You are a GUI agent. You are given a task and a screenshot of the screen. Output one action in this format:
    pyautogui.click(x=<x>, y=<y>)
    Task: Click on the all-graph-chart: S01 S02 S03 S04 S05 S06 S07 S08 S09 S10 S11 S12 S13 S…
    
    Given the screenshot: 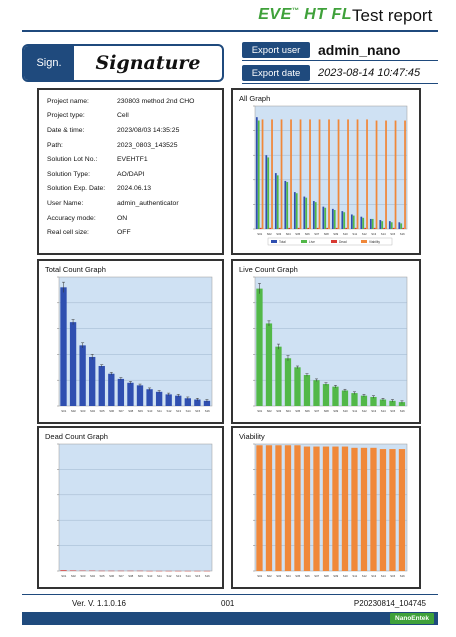 What is the action you would take?
    pyautogui.click(x=330, y=175)
    